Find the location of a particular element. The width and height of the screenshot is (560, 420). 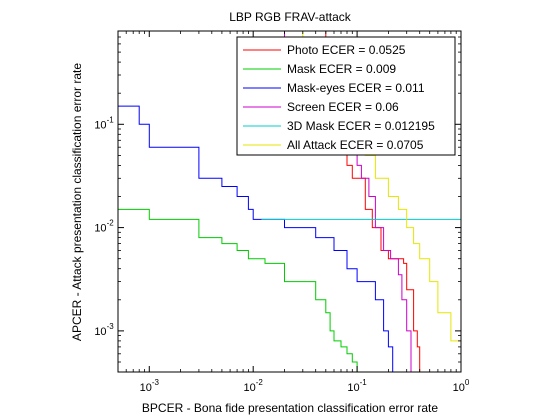

x-tick-label: 10⁰ is located at coordinates (461, 386).